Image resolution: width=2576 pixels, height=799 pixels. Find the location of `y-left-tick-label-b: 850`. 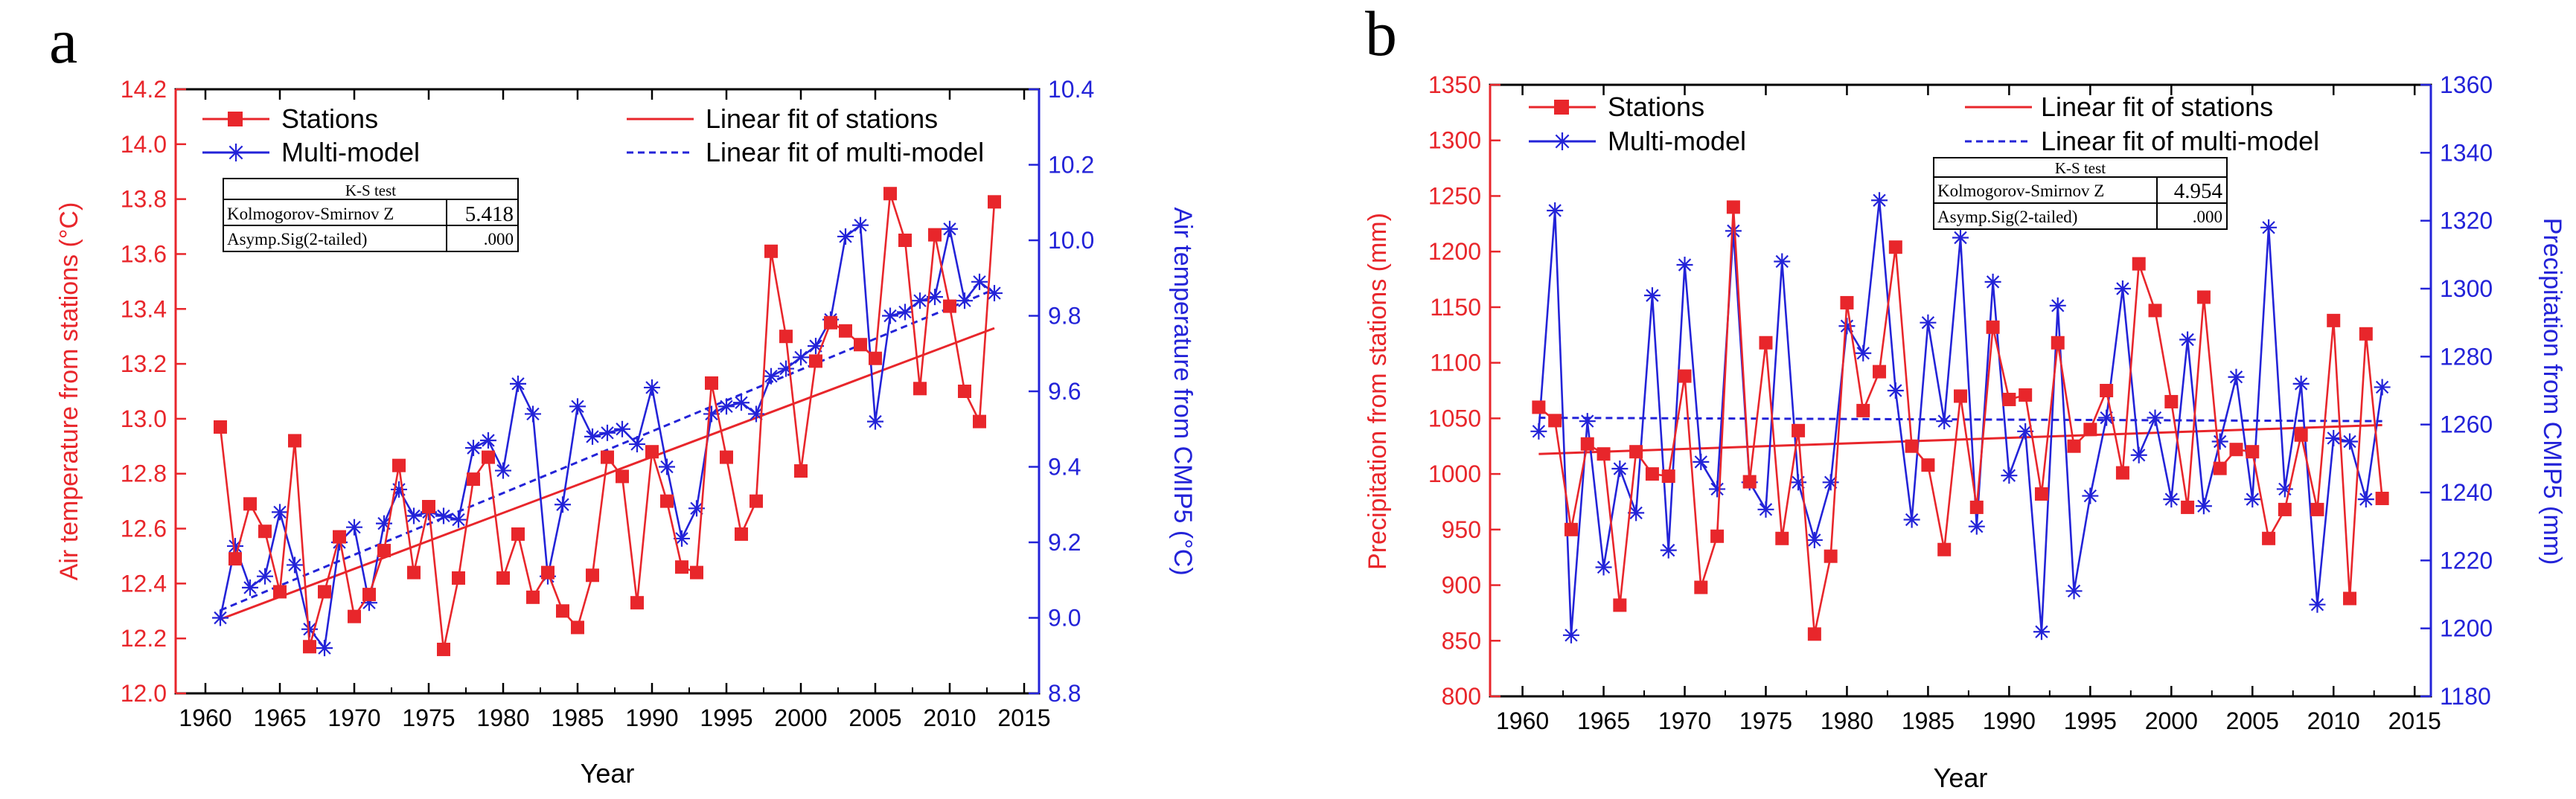

y-left-tick-label-b: 850 is located at coordinates (1461, 640).